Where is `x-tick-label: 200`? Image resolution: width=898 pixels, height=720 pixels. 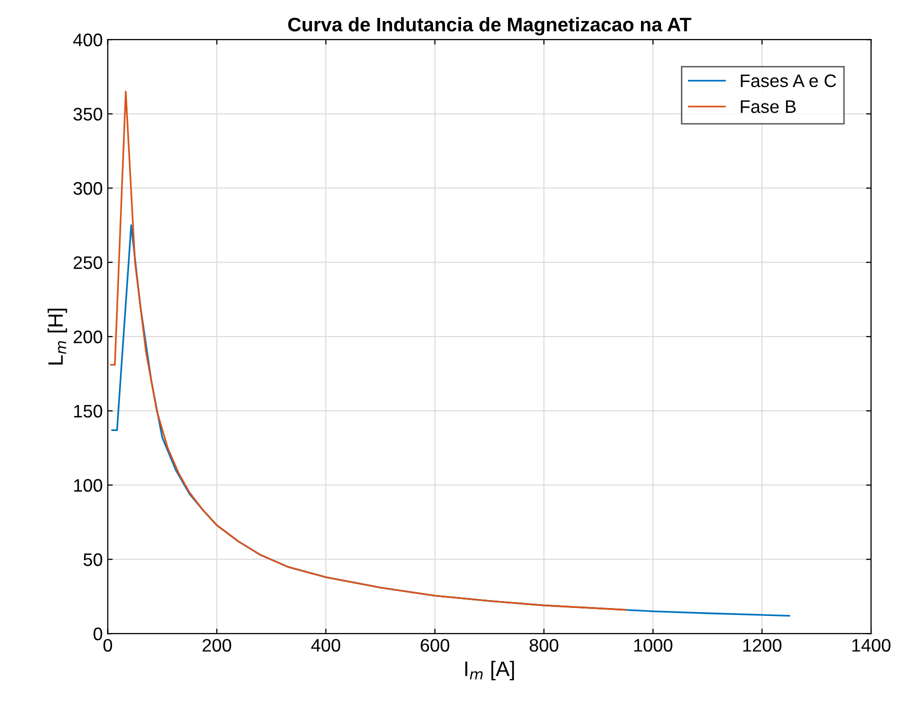 x-tick-label: 200 is located at coordinates (217, 645).